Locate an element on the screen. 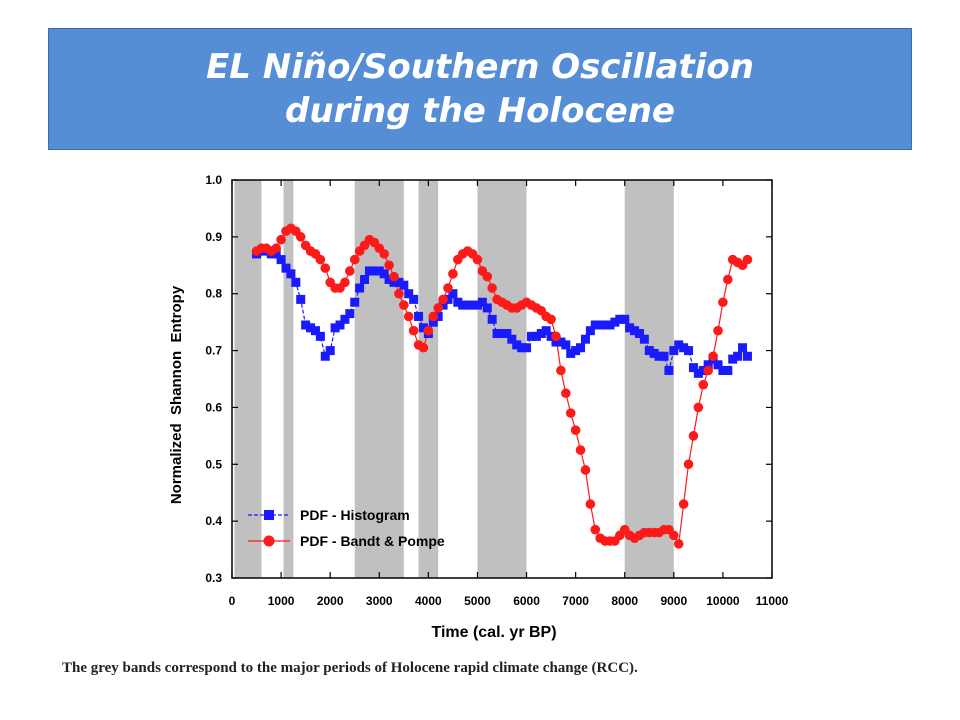 Image resolution: width=960 pixels, height=720 pixels. x-axis-label: Time (cal. yr BP) is located at coordinates (493, 632).